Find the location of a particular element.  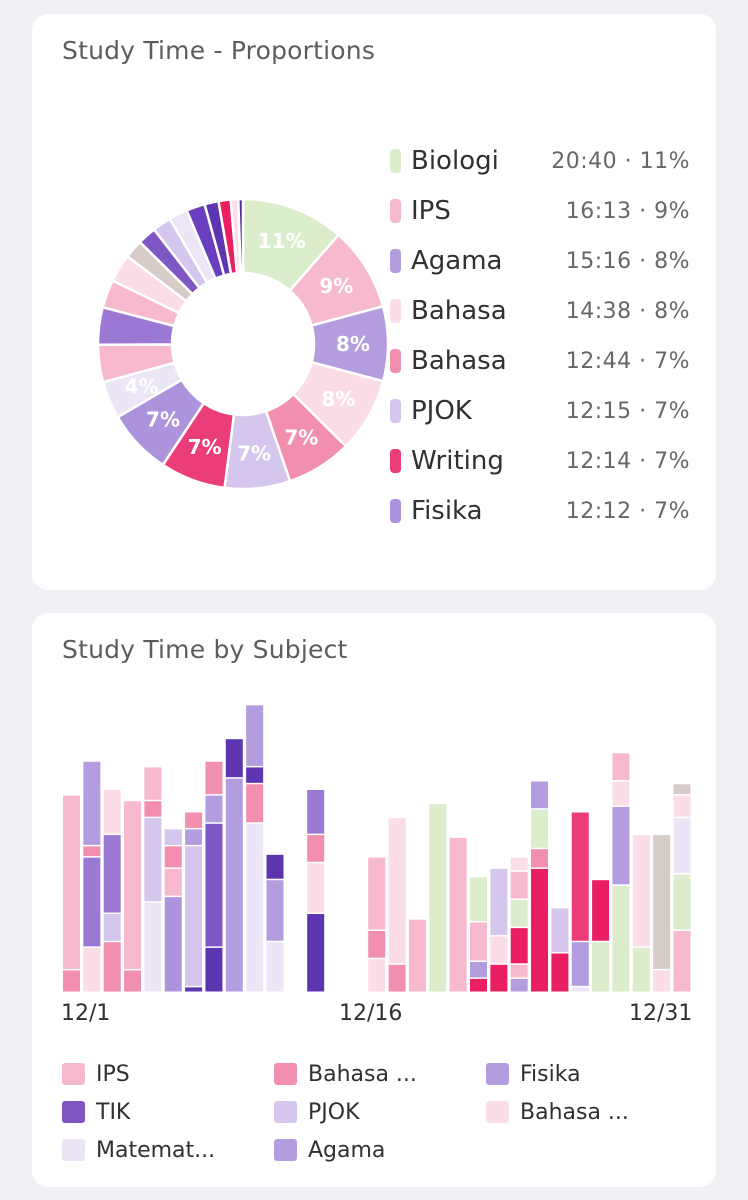

legend-value: 12:14 · 7% is located at coordinates (627, 461).